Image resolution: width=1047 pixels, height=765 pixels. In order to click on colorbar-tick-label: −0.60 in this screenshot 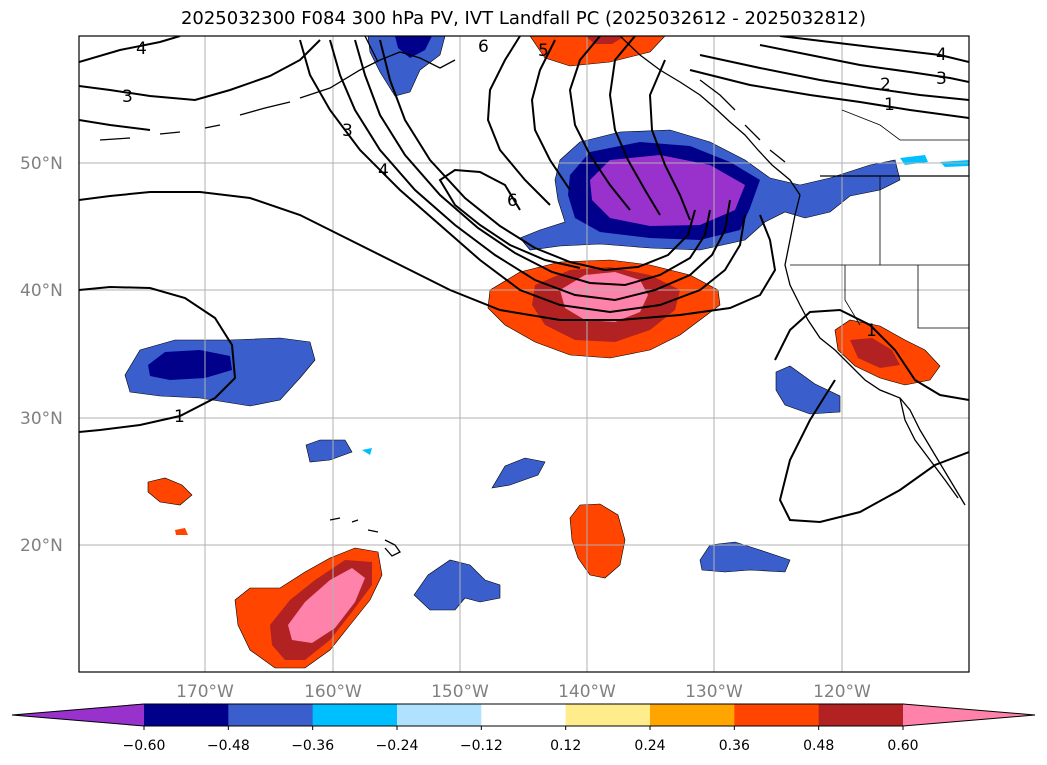, I will do `click(144, 746)`.